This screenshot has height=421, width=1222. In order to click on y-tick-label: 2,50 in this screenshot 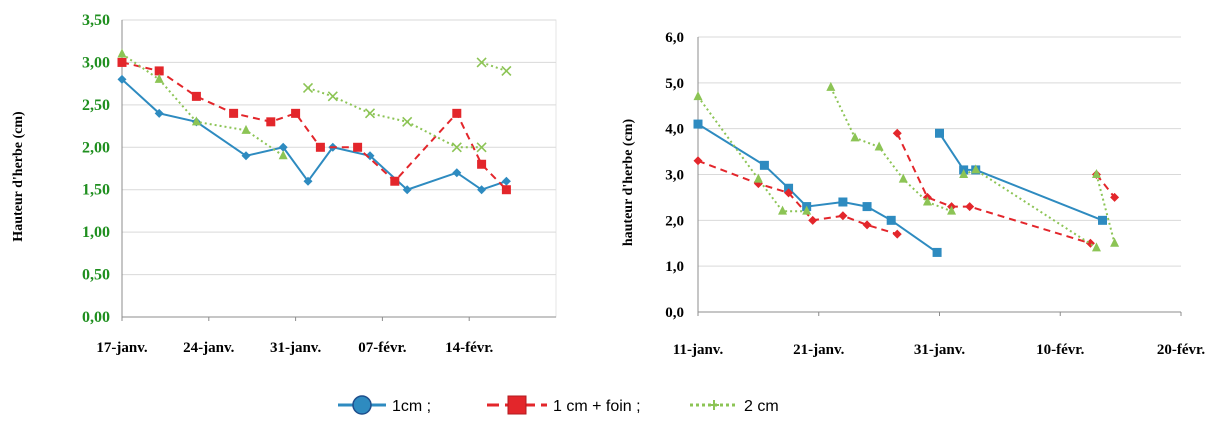, I will do `click(96, 105)`.